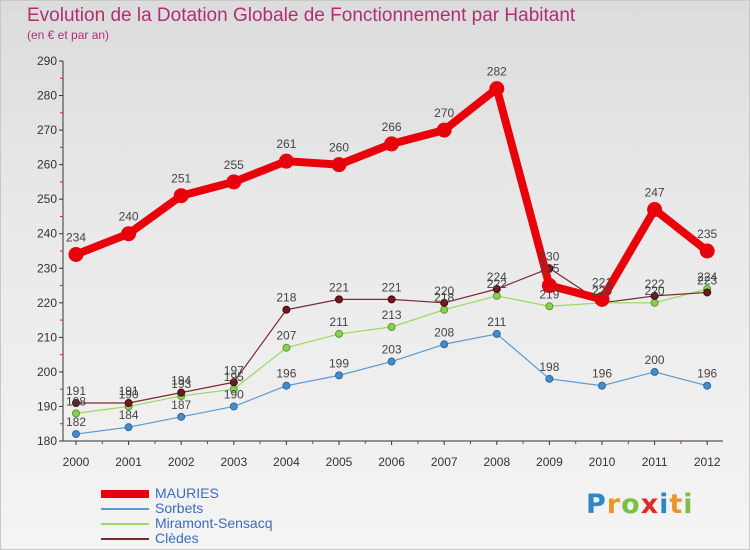 The height and width of the screenshot is (550, 750). Describe the element at coordinates (655, 193) in the screenshot. I see `data-label-mauries: 247` at that location.